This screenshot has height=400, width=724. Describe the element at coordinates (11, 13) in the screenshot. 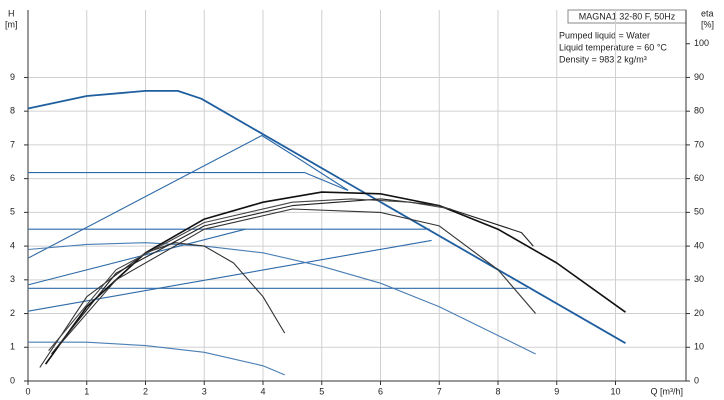

I see `y-axis-label: H` at that location.